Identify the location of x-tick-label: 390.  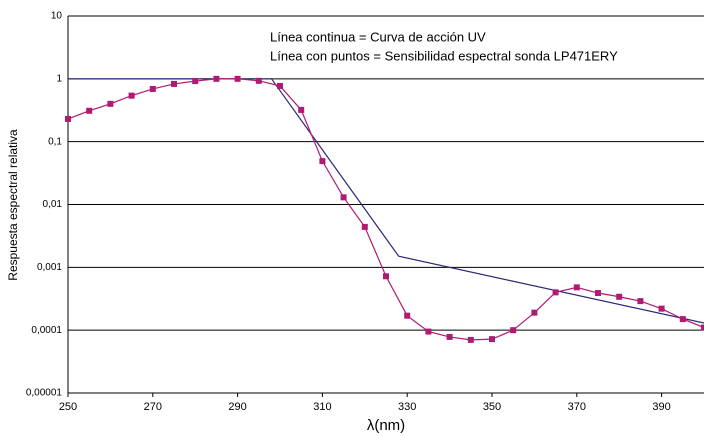
(661, 407).